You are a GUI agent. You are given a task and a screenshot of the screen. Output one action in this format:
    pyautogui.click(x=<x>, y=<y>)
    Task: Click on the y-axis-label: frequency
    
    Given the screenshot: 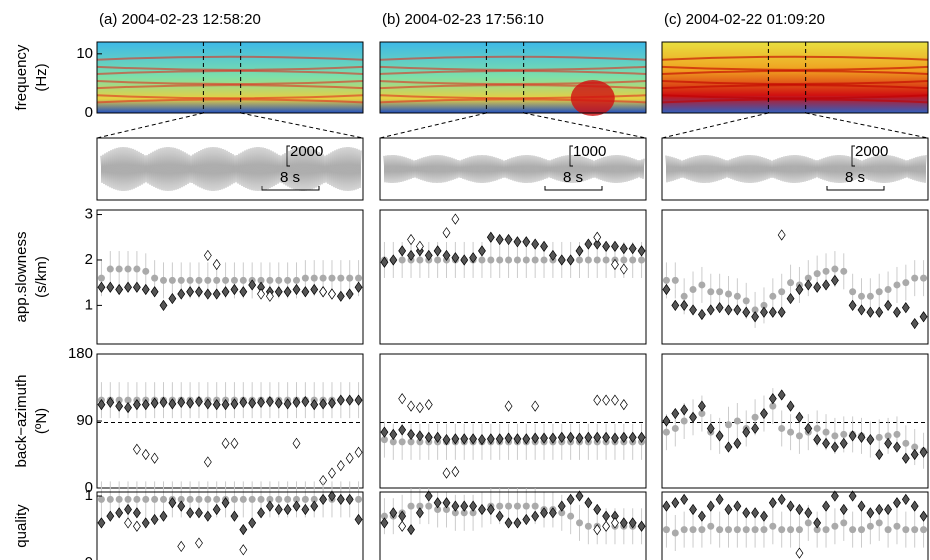 What is the action you would take?
    pyautogui.click(x=21, y=77)
    